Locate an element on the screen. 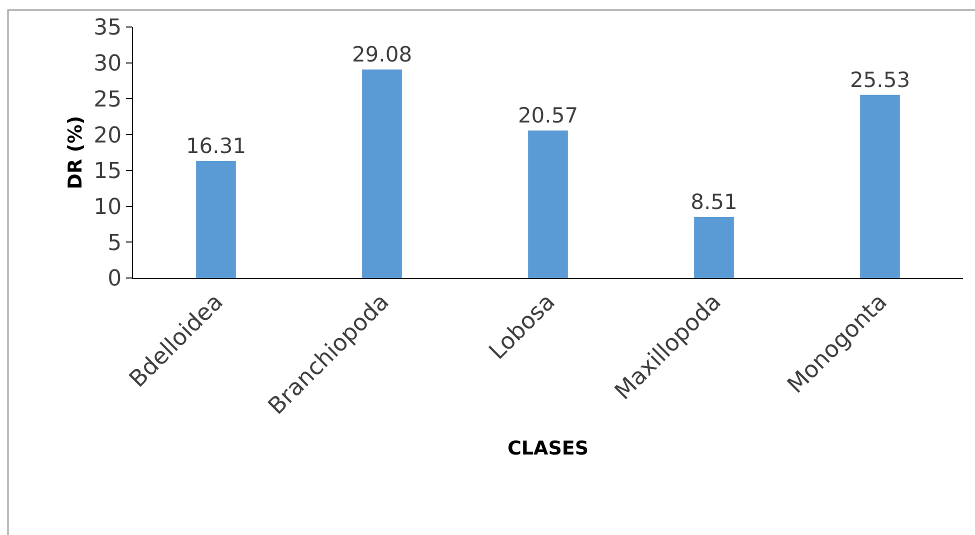  y-tick-label: 10 is located at coordinates (108, 207).